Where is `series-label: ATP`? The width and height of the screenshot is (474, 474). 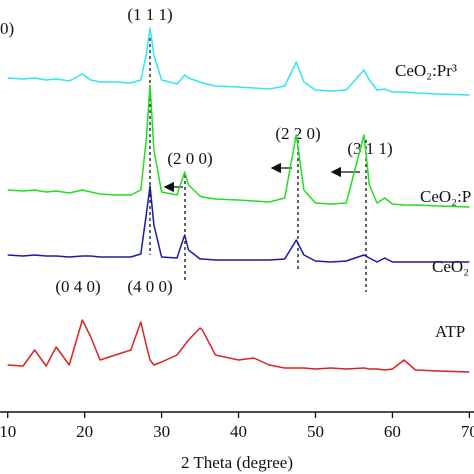
series-label: ATP is located at coordinates (450, 331).